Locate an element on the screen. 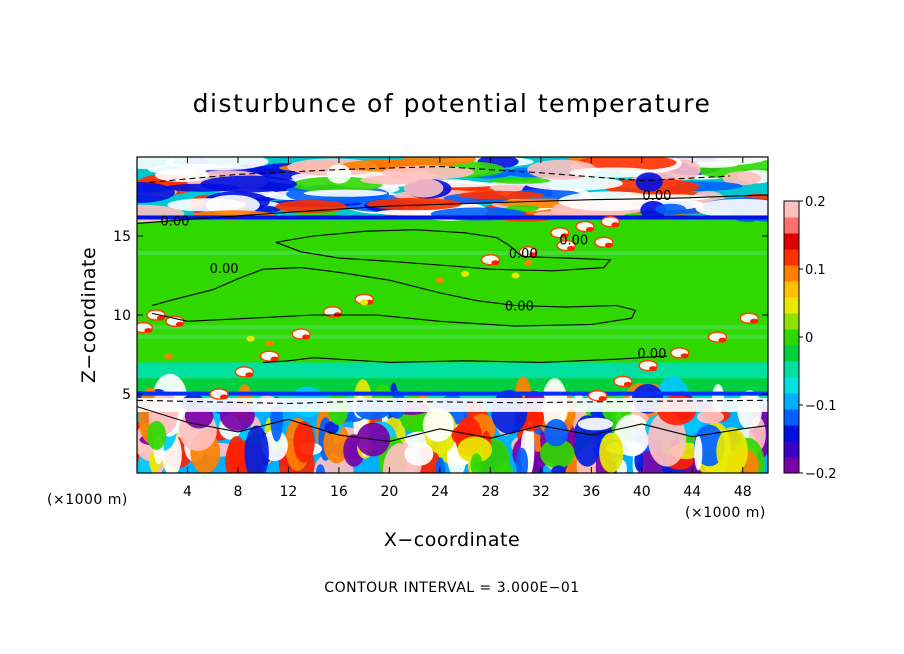  y-tick-label: 10 is located at coordinates (122, 316).